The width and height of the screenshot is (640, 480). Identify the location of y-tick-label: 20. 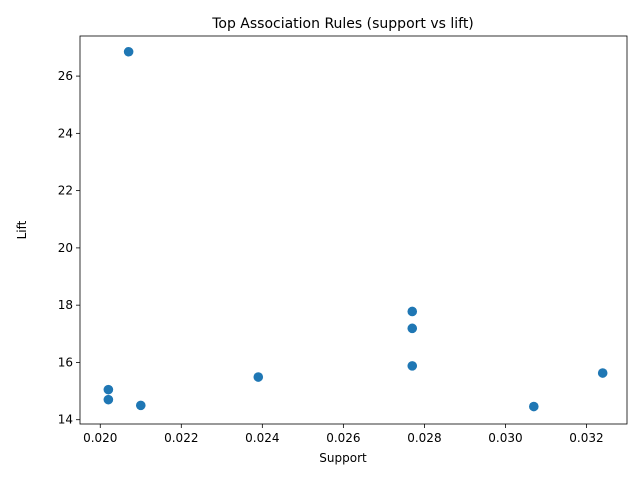
(65, 248).